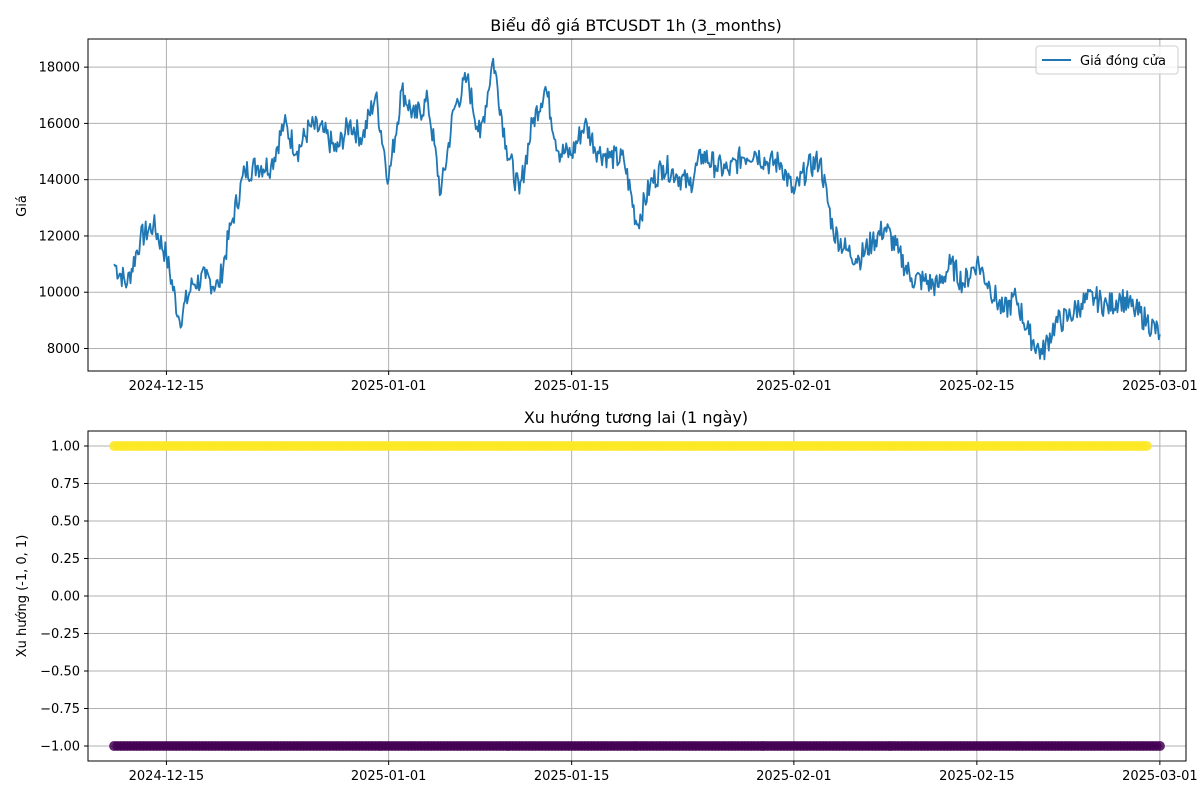  I want to click on trend-chart-y-ticks: −1.00 −0.75 −0.50 −0.25 0.00 0.25 0.50 0.75 1.00, so click(64, 597).